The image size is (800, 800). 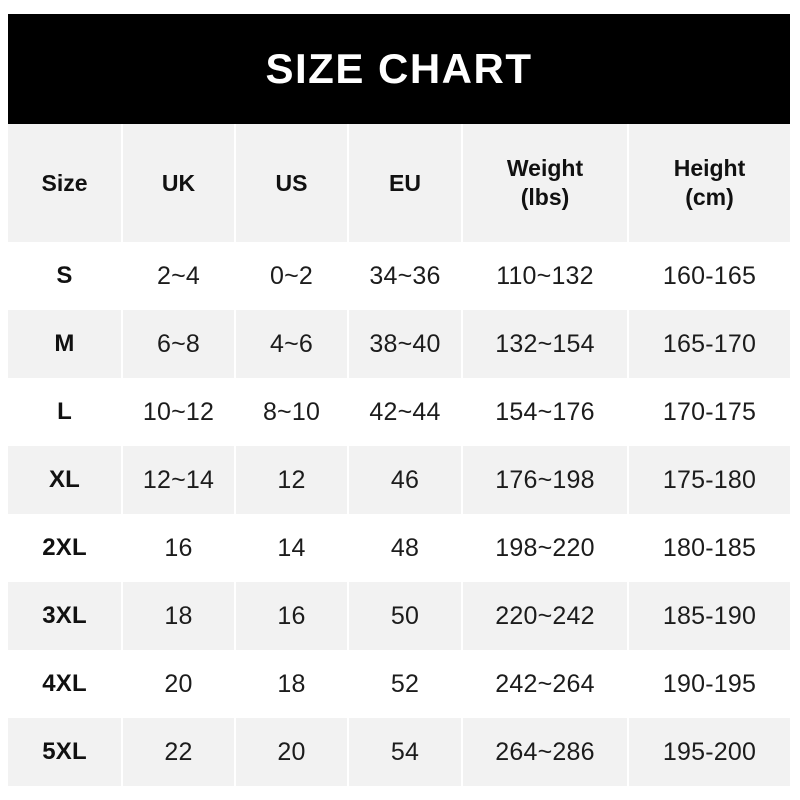 I want to click on cell-uk: 10~12, so click(x=179, y=412).